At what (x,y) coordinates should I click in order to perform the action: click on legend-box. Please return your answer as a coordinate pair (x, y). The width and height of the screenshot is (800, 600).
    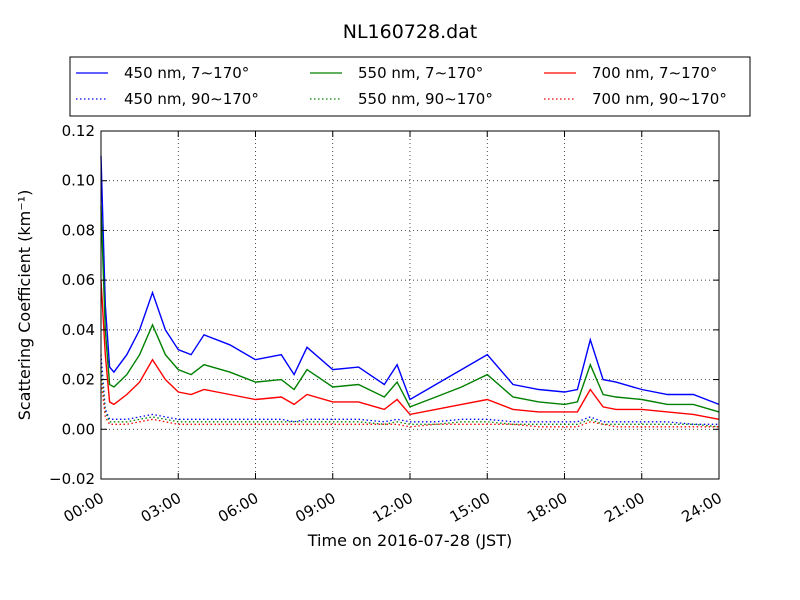
    Looking at the image, I should click on (410, 86).